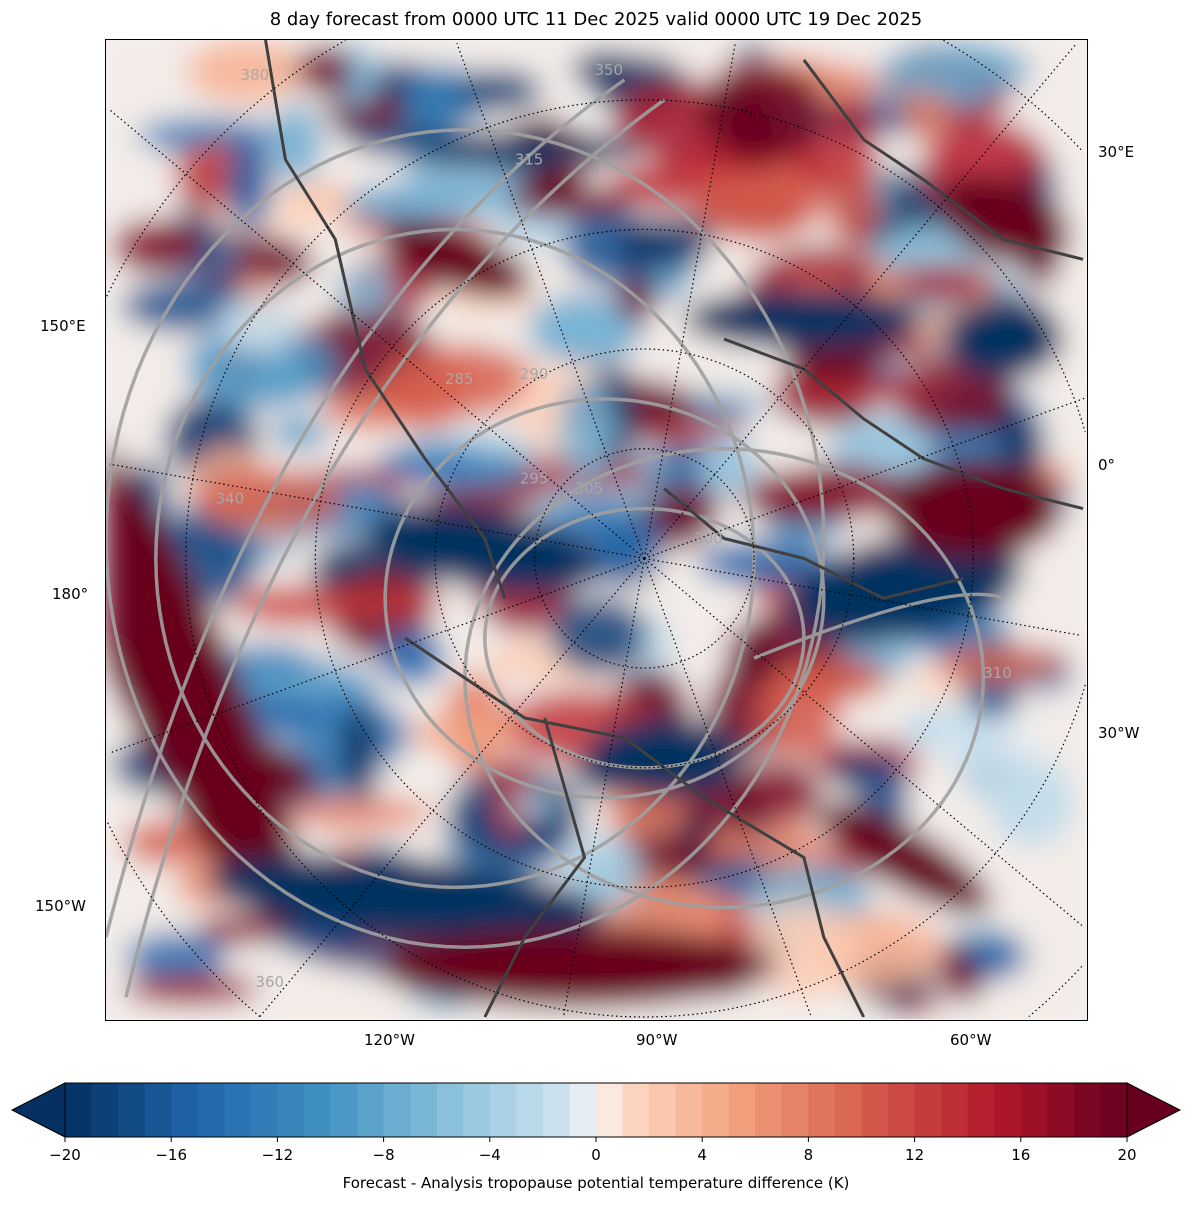 This screenshot has height=1205, width=1192. Describe the element at coordinates (1116, 152) in the screenshot. I see `lon-label-30e: 30°E` at that location.